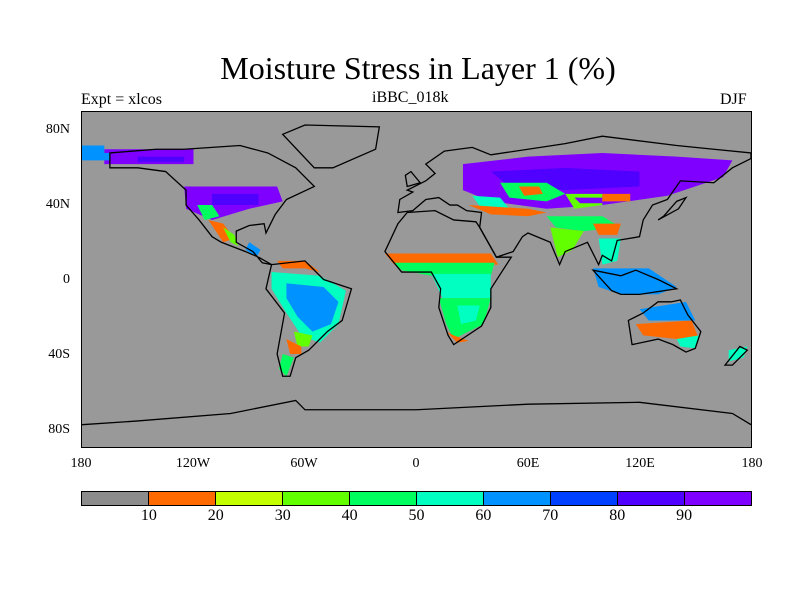  What do you see at coordinates (640, 463) in the screenshot?
I see `x-tick-label: 120E` at bounding box center [640, 463].